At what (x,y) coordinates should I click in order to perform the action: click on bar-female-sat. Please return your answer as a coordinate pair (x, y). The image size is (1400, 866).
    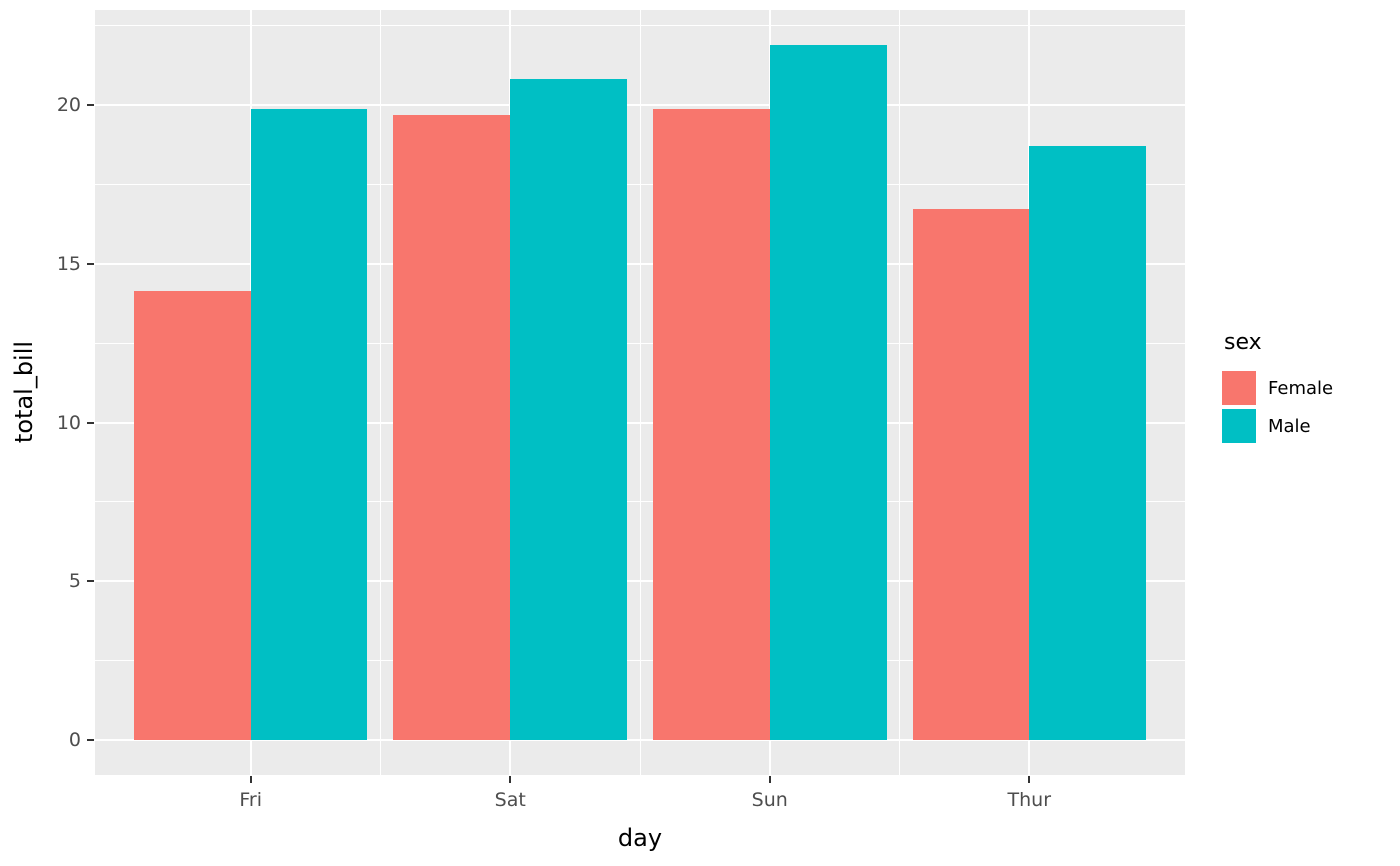
    Looking at the image, I should click on (452, 427).